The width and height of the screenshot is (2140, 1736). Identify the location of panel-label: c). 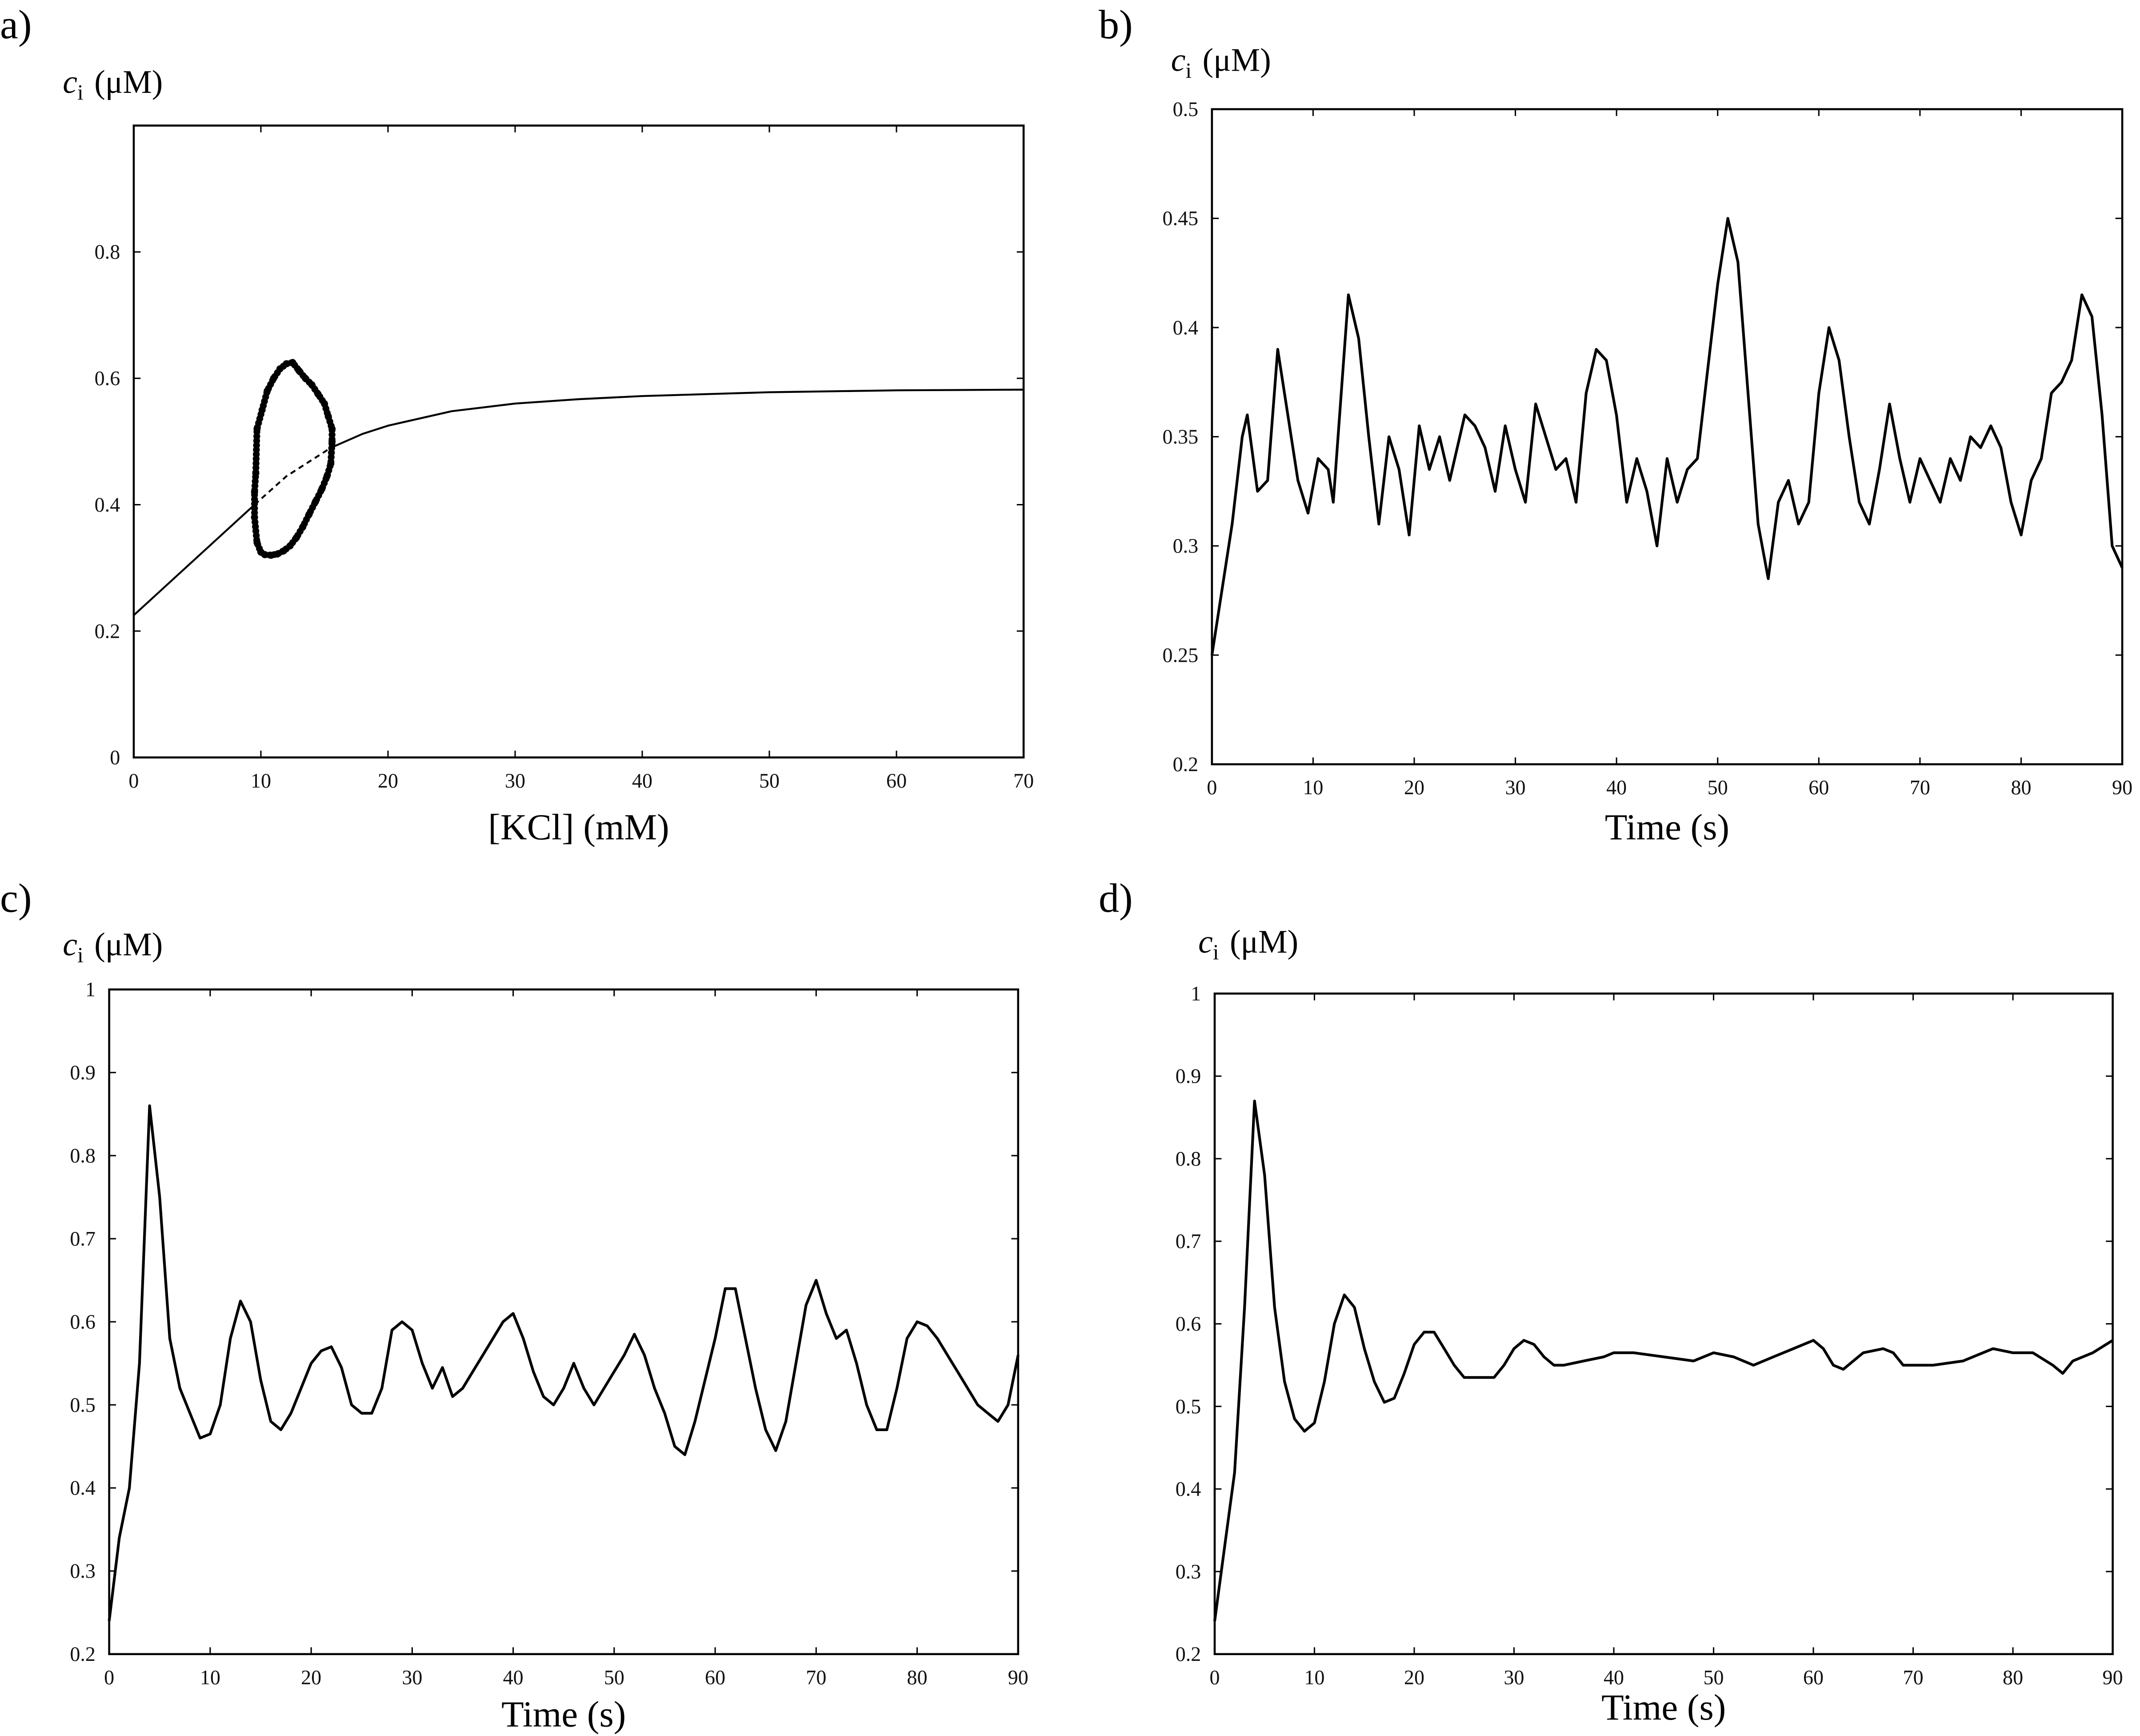
(16, 897).